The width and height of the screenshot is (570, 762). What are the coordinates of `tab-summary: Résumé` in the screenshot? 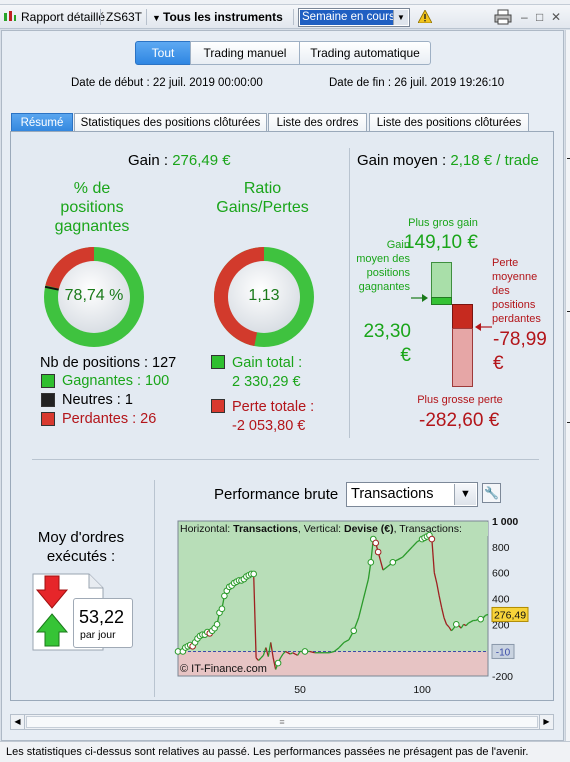 It's located at (42, 123).